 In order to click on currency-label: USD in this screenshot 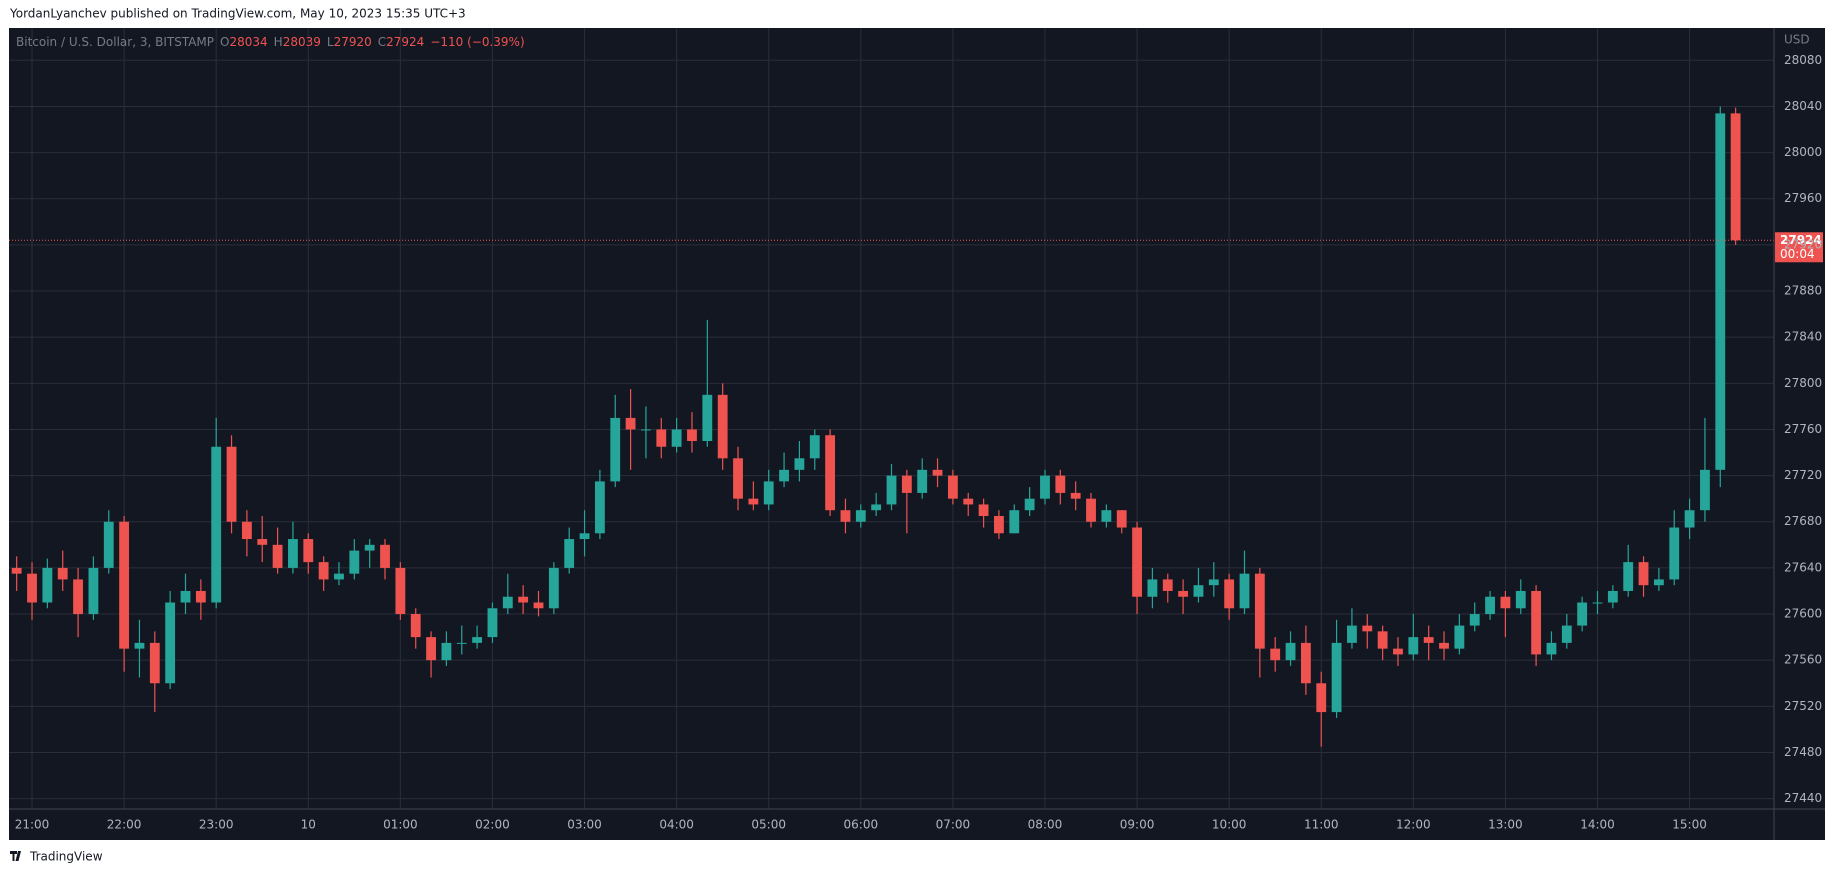, I will do `click(1797, 40)`.